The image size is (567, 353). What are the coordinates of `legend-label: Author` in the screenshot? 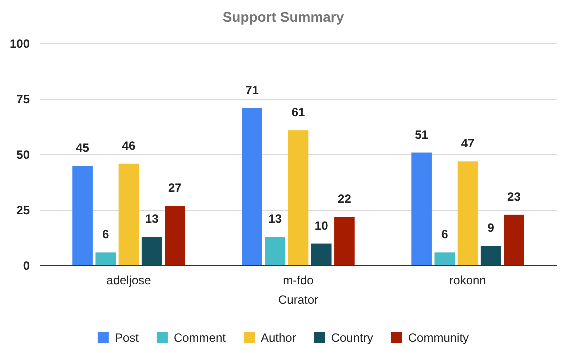 It's located at (278, 338).